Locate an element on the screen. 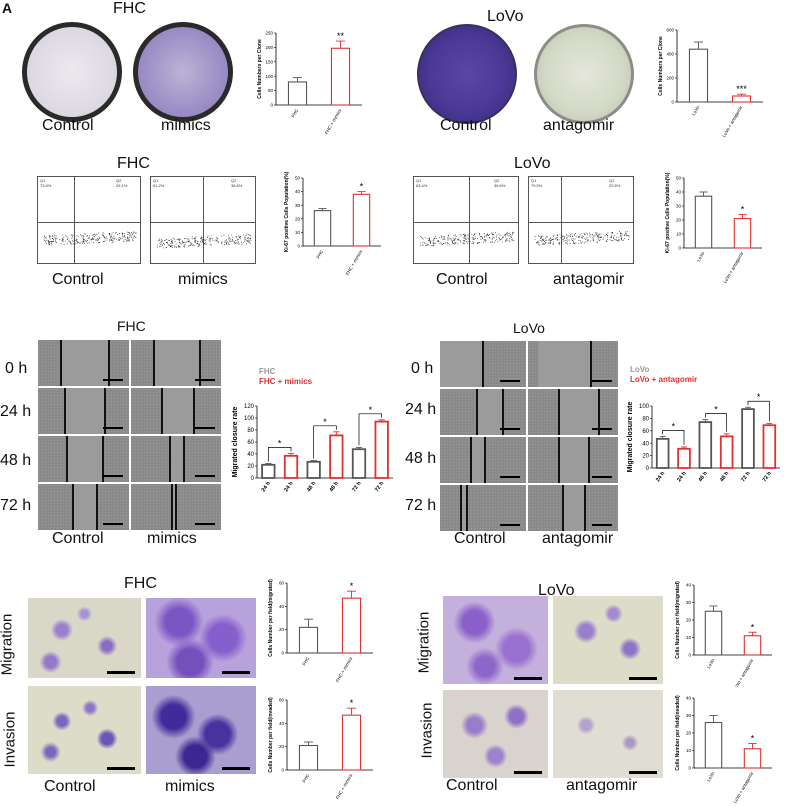 The height and width of the screenshot is (806, 786). time-label-48h: 48 h is located at coordinates (421, 458).